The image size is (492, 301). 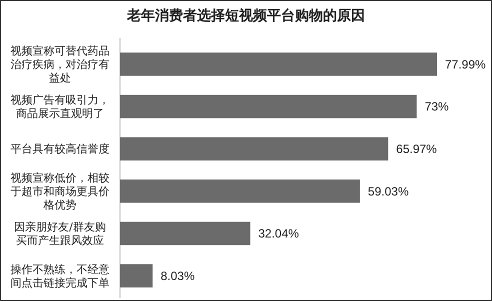 What do you see at coordinates (465, 64) in the screenshot?
I see `data-label: 77.99%` at bounding box center [465, 64].